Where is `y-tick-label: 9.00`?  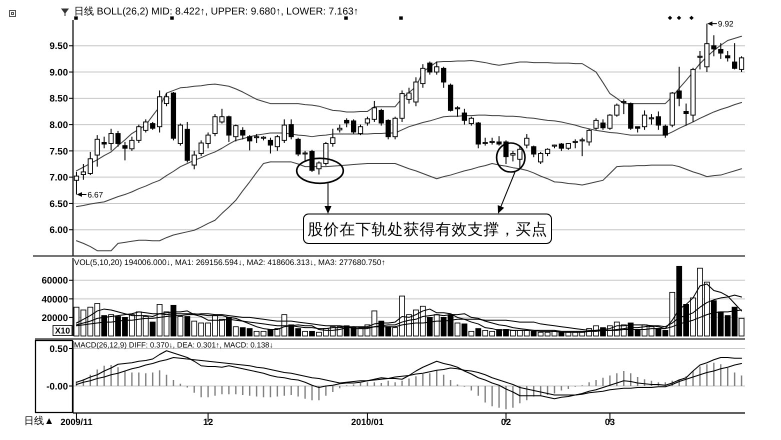
y-tick-label: 9.00 is located at coordinates (59, 72).